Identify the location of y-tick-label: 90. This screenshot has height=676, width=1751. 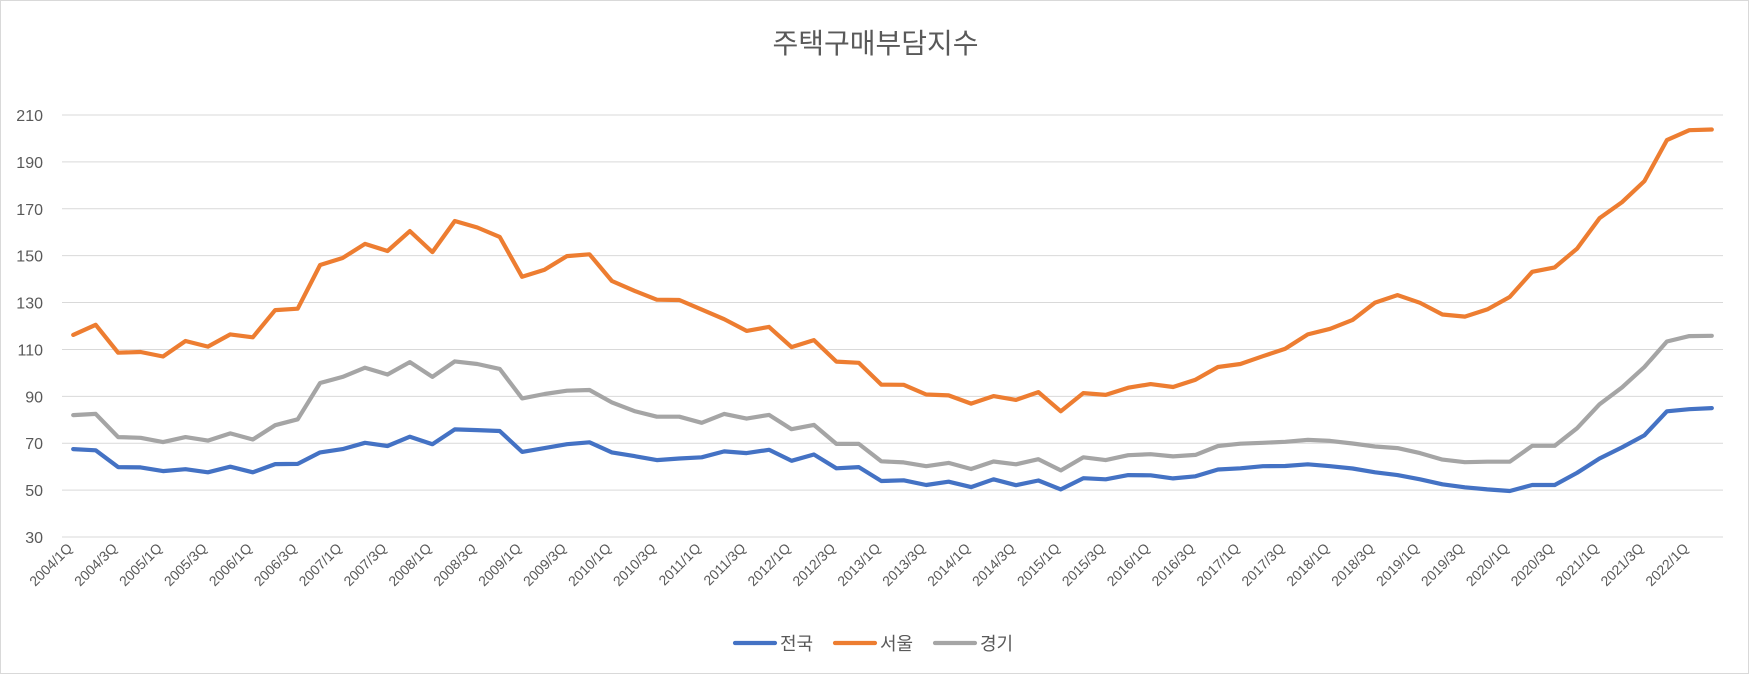
(34, 397).